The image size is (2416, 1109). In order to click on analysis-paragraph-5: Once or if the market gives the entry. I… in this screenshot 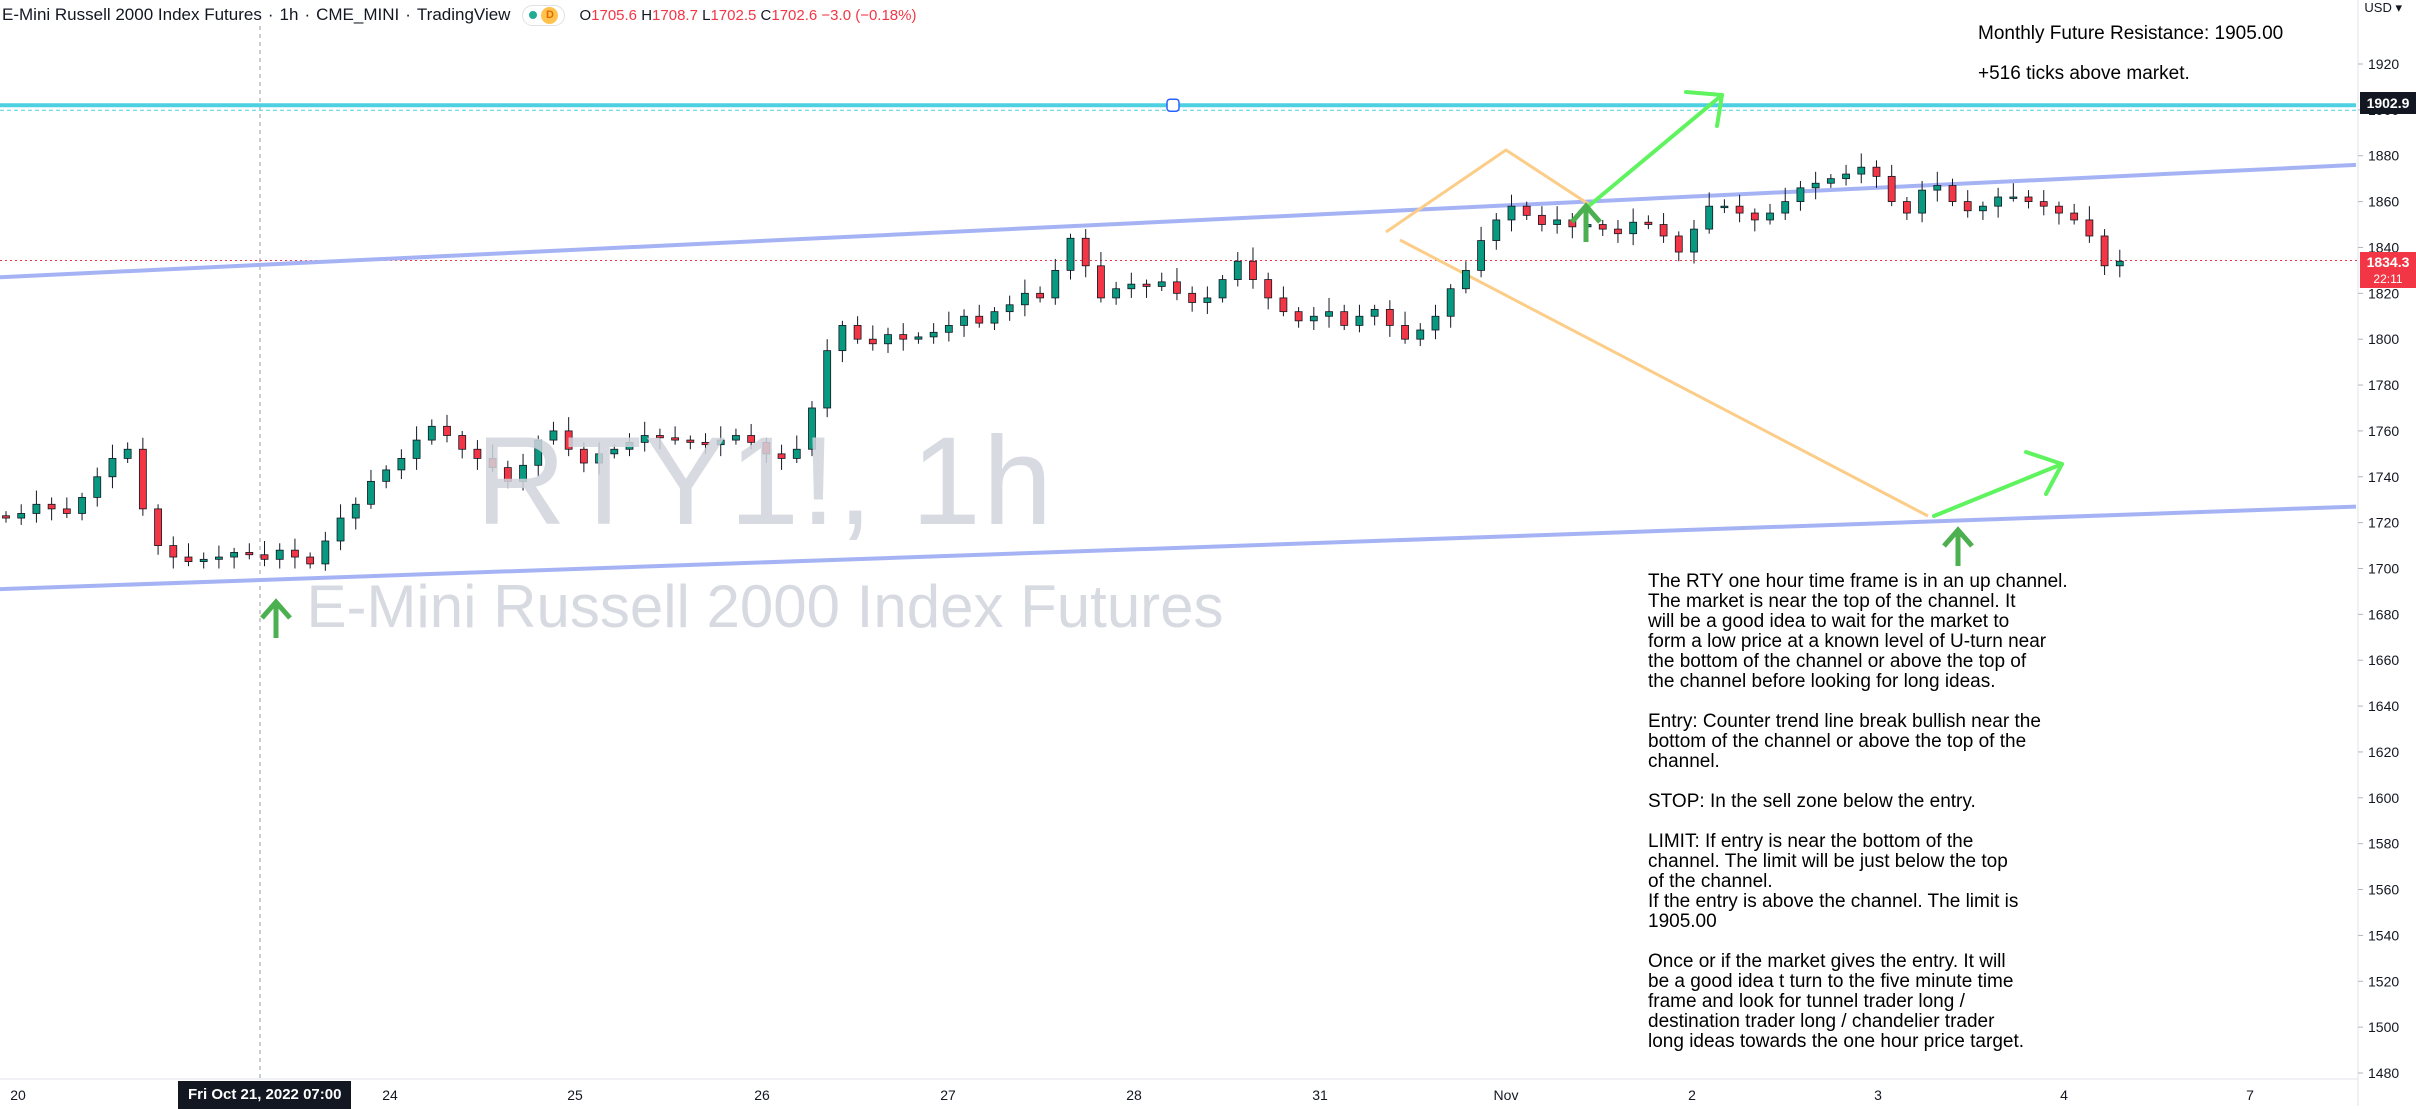, I will do `click(1836, 1001)`.